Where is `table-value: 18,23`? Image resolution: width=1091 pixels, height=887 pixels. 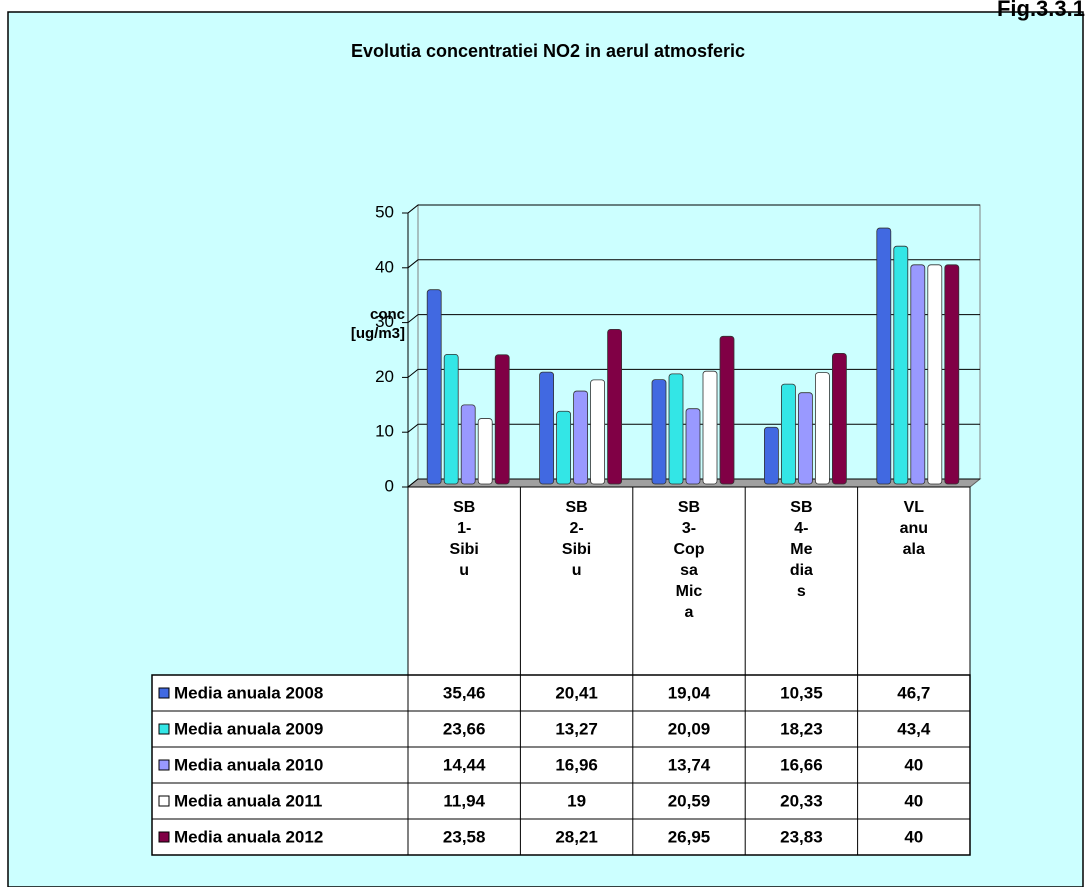
table-value: 18,23 is located at coordinates (801, 728).